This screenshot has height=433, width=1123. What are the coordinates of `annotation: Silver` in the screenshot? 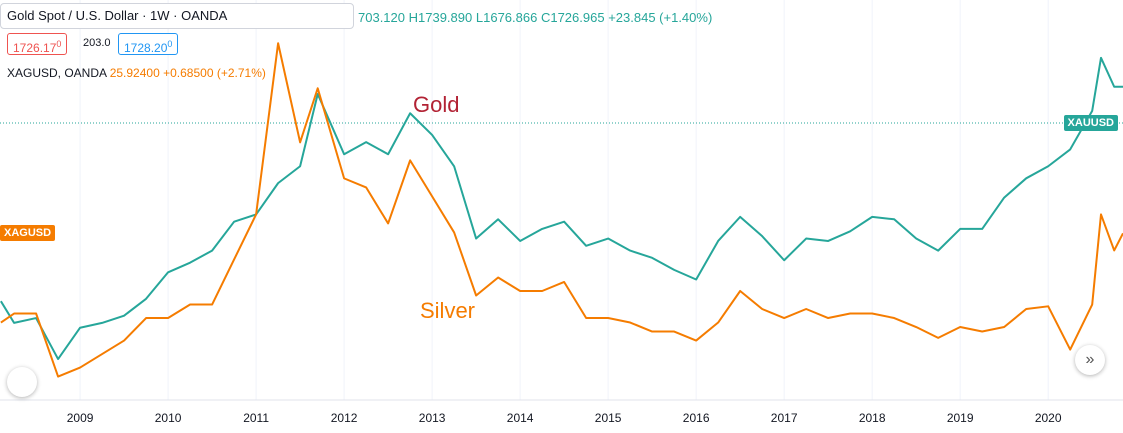 It's located at (448, 310).